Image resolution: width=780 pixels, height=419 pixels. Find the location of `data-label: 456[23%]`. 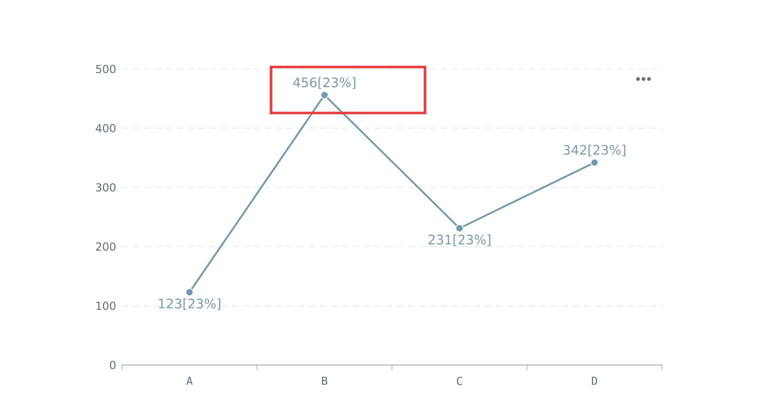

data-label: 456[23%] is located at coordinates (324, 83).